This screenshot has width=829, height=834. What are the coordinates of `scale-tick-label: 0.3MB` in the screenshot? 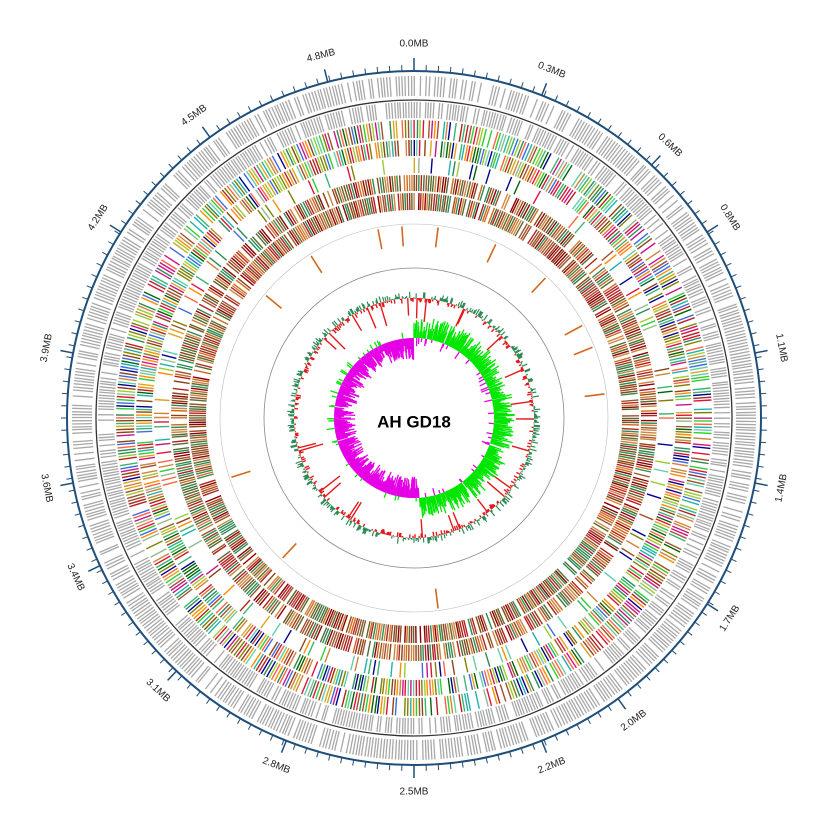 It's located at (551, 70).